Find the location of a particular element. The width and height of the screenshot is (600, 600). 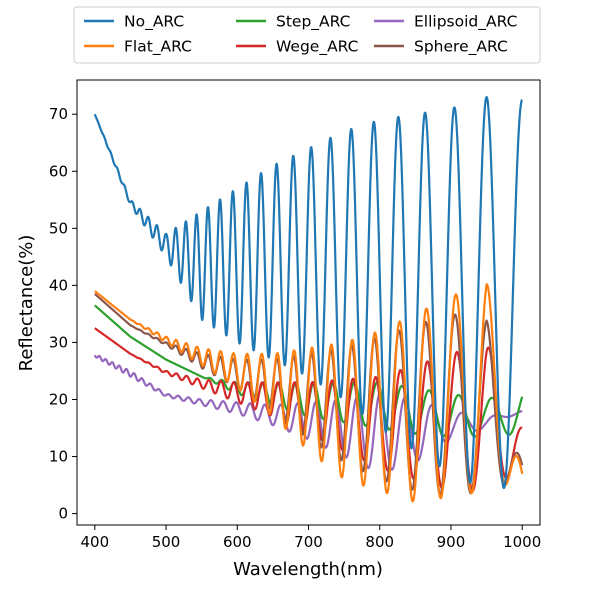

y-tick-label: 0 is located at coordinates (63, 514).